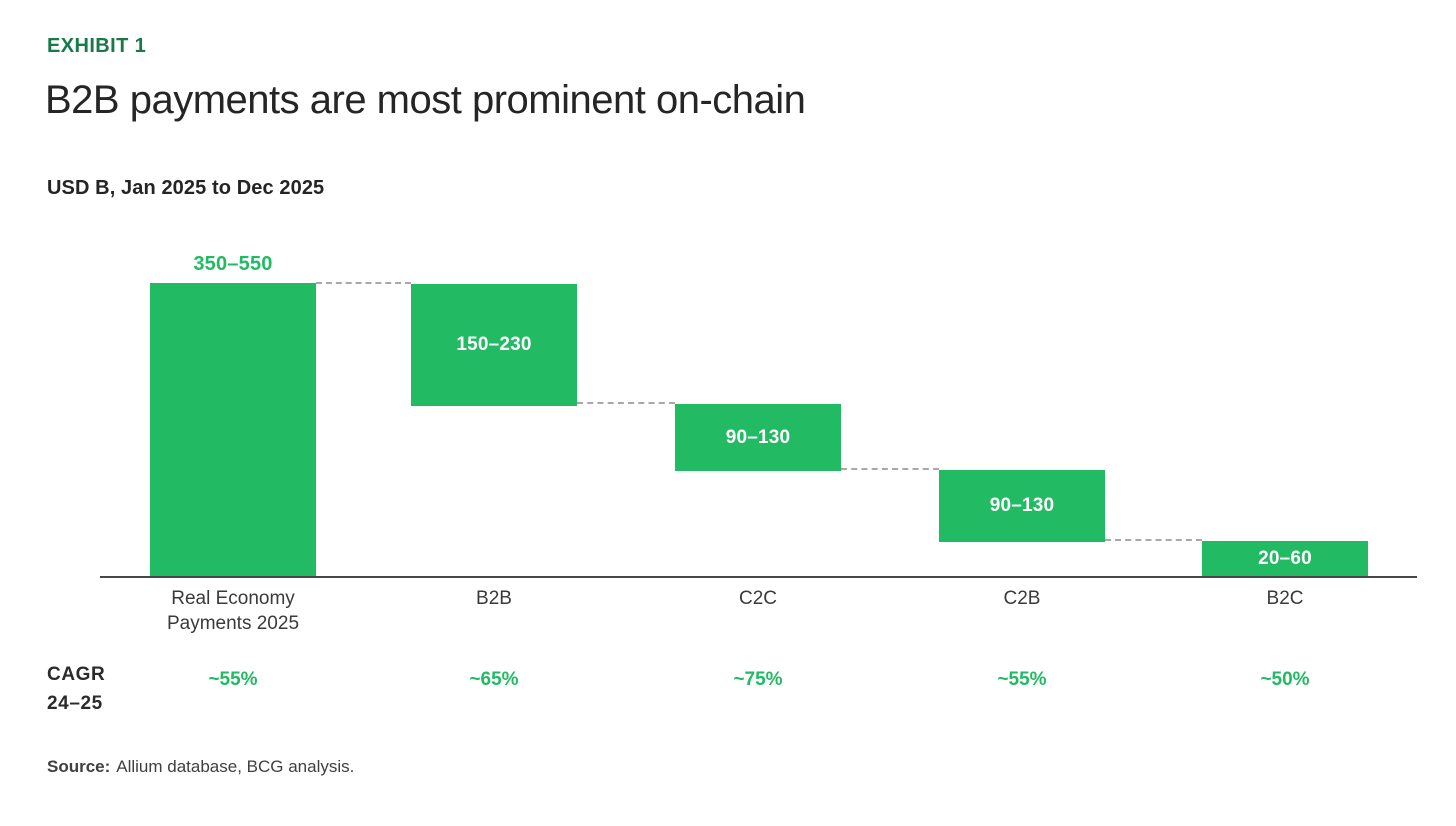  I want to click on x-axis-line, so click(758, 577).